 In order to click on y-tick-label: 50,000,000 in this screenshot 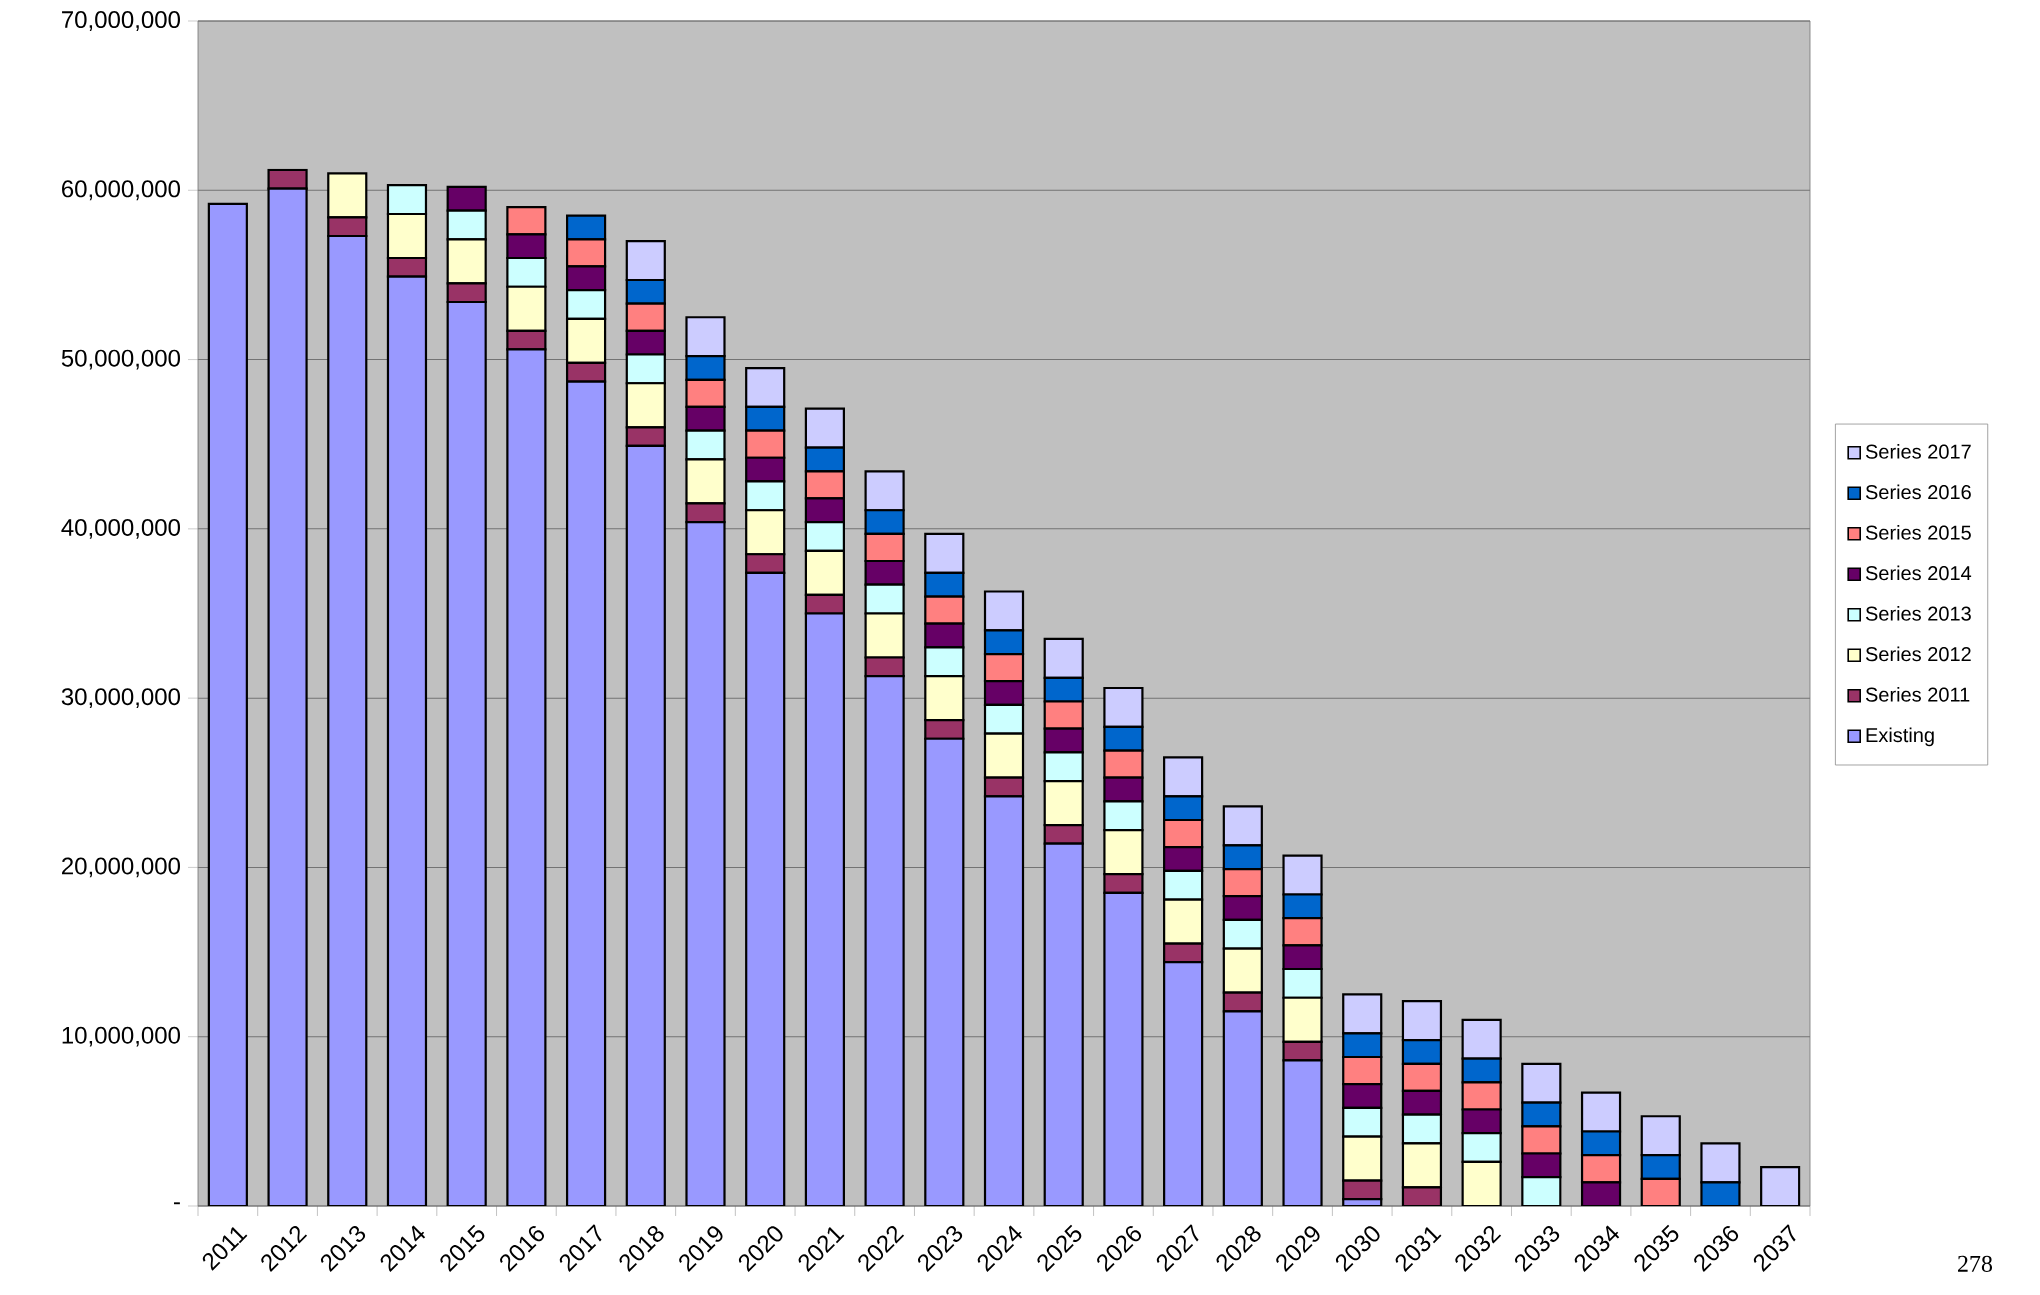, I will do `click(120, 359)`.